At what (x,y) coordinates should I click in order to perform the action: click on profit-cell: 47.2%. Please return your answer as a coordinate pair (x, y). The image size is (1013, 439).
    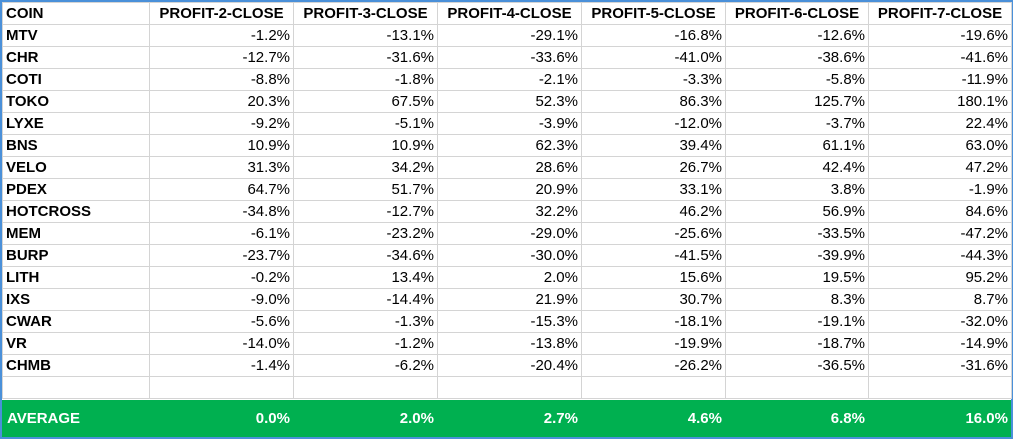
    Looking at the image, I should click on (940, 167).